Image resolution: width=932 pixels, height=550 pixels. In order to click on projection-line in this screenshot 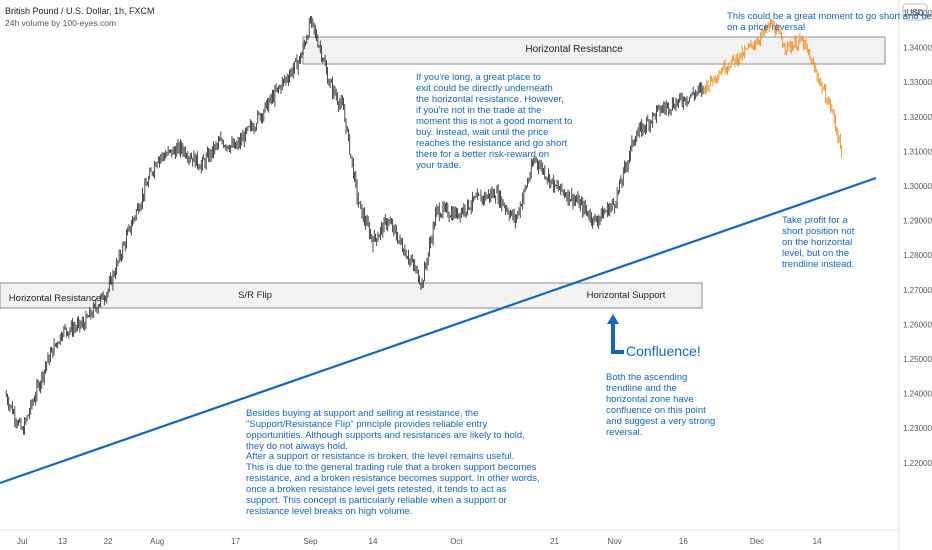, I will do `click(773, 88)`.